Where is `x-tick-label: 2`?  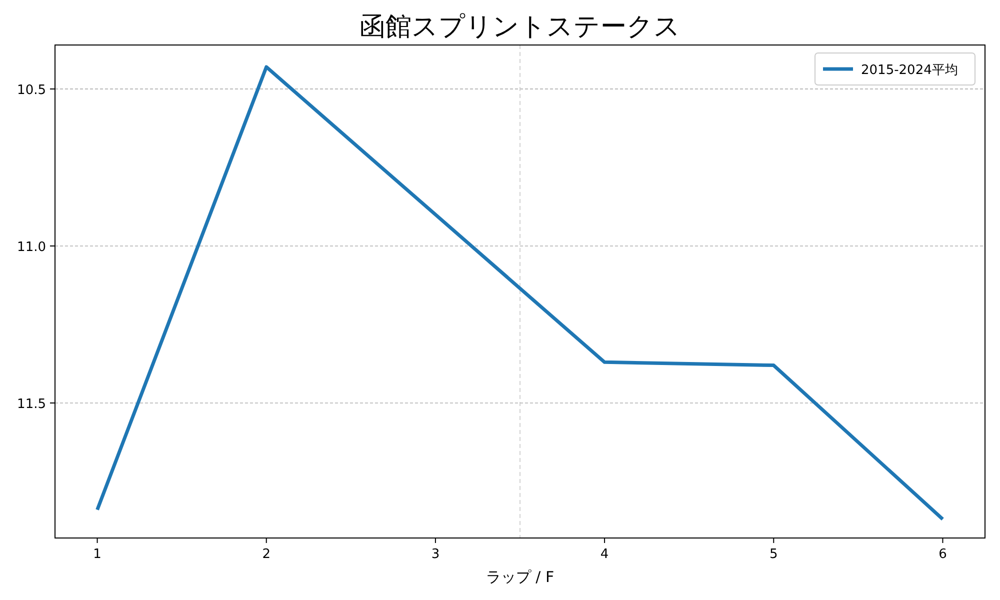 x-tick-label: 2 is located at coordinates (266, 554).